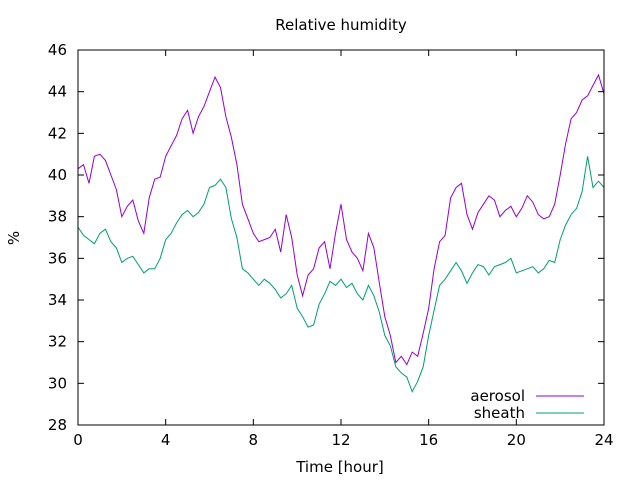  I want to click on chart-title: Relative humidity, so click(341, 25).